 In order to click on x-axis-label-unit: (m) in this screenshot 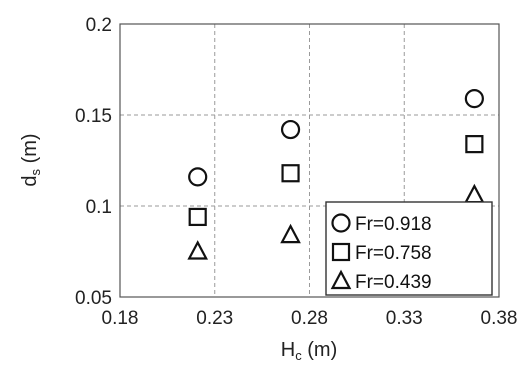, I will do `click(320, 350)`.